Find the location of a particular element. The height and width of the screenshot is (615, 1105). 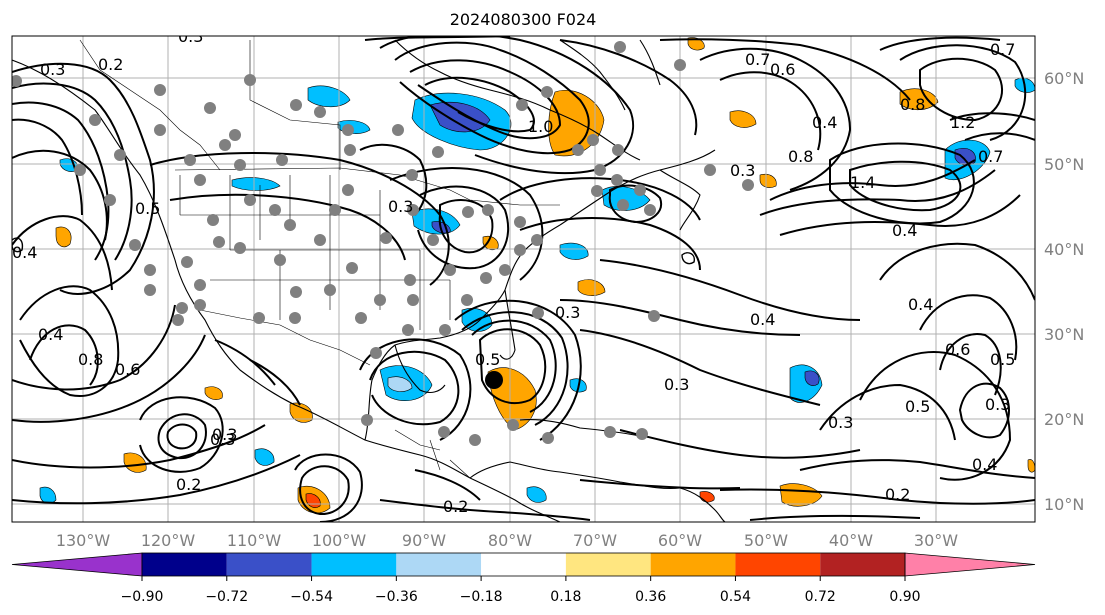

lon-label: 50°W is located at coordinates (766, 540).